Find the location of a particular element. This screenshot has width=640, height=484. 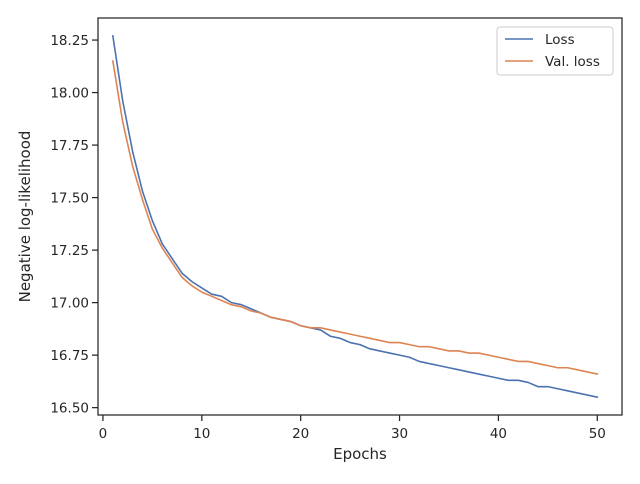

y-tick-label: 17.25 is located at coordinates (69, 251).